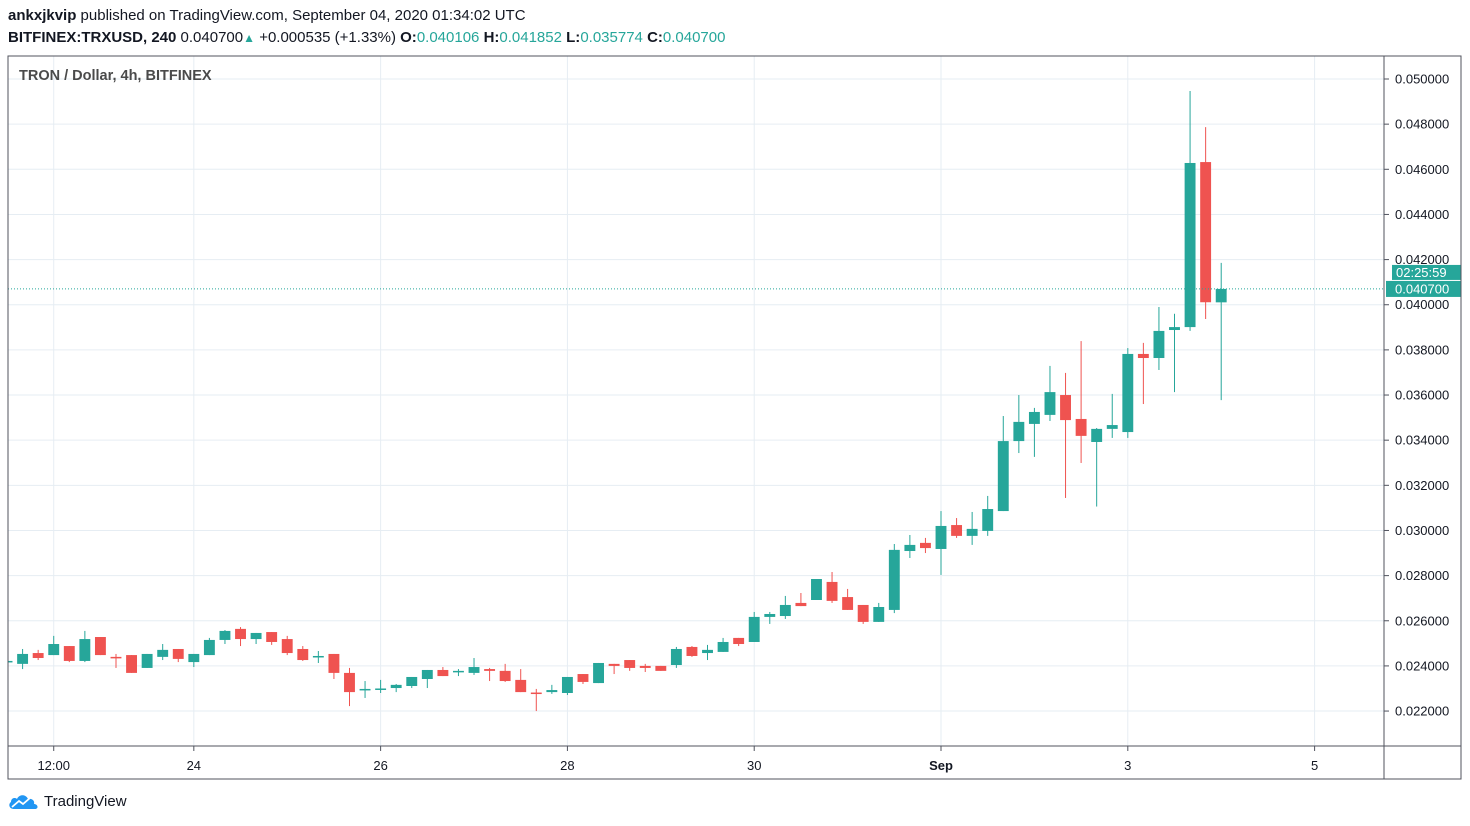 This screenshot has height=826, width=1470. I want to click on price-tick-label: 0.048000, so click(1422, 124).